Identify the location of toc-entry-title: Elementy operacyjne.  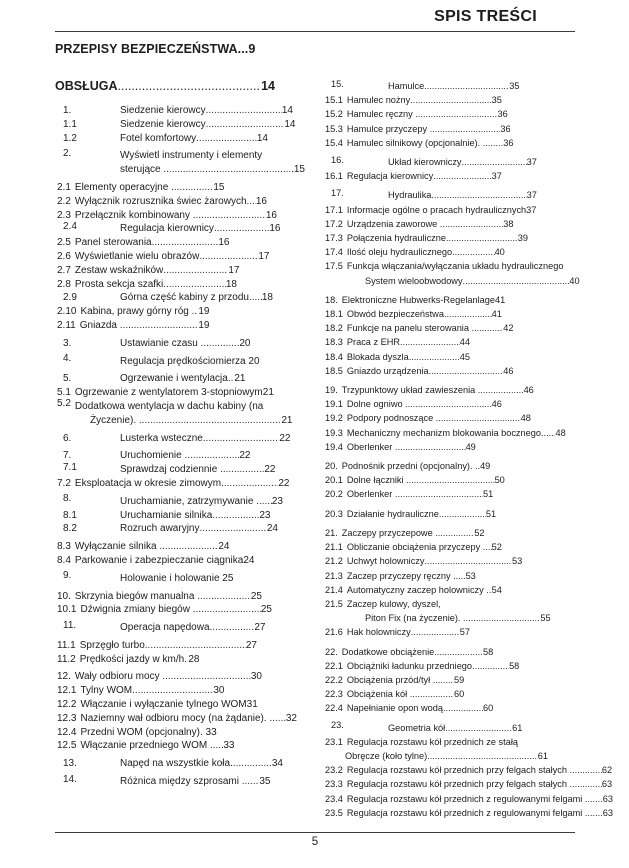
(123, 187).